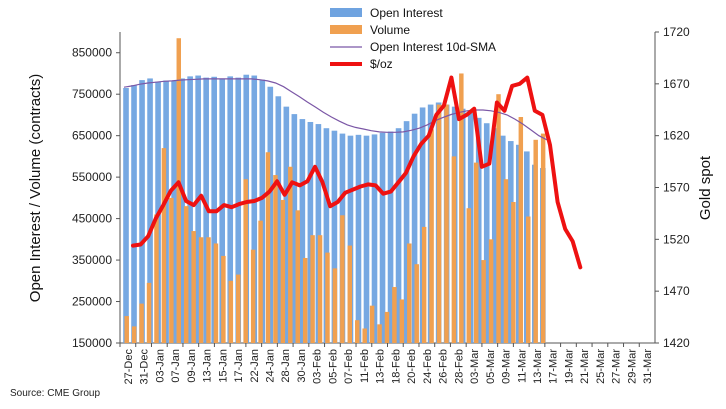 This screenshot has height=409, width=726. What do you see at coordinates (676, 188) in the screenshot?
I see `right-tick-label: 1570` at bounding box center [676, 188].